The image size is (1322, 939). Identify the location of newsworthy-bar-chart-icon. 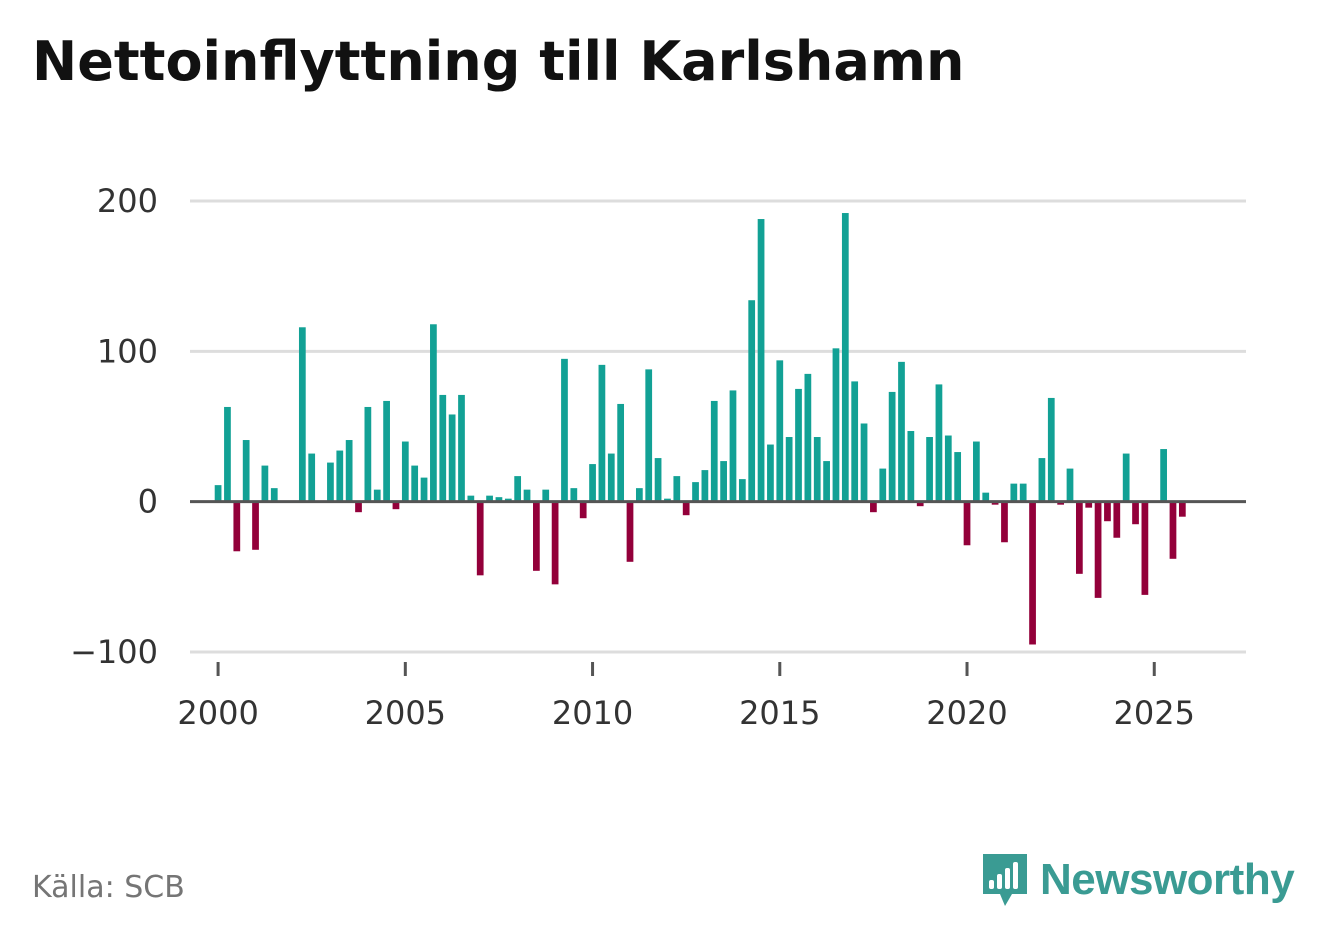
(1005, 880).